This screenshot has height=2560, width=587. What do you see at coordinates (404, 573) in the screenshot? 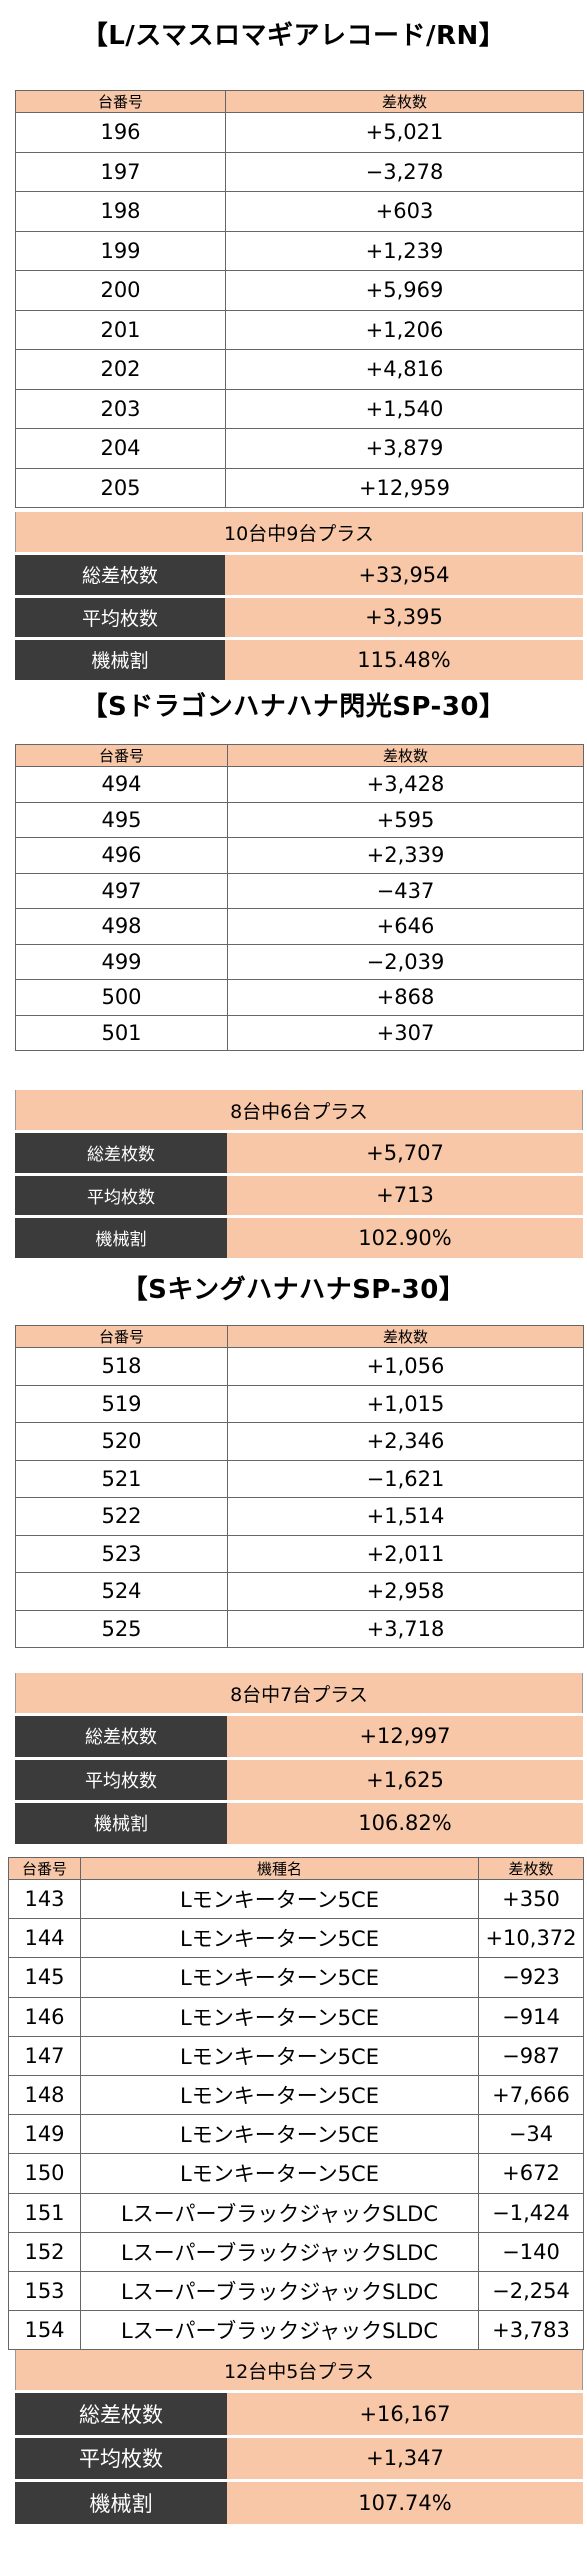
I see `summary-value: +33,954` at bounding box center [404, 573].